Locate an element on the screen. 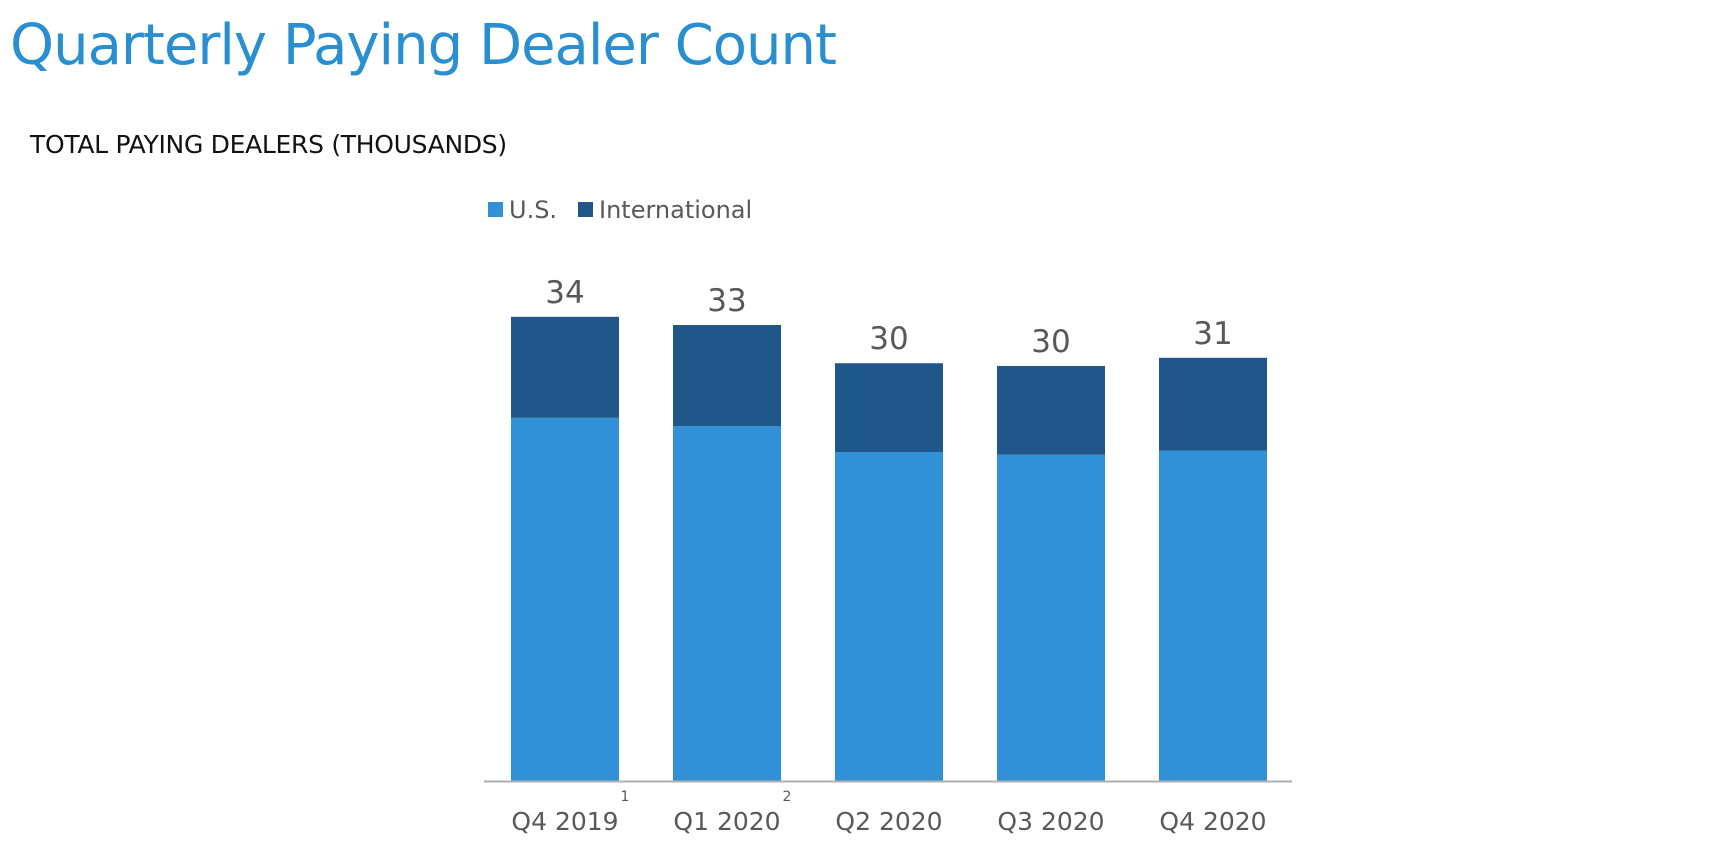 This screenshot has width=1728, height=842. x-tick-label-0: Q4 2019 is located at coordinates (564, 821).